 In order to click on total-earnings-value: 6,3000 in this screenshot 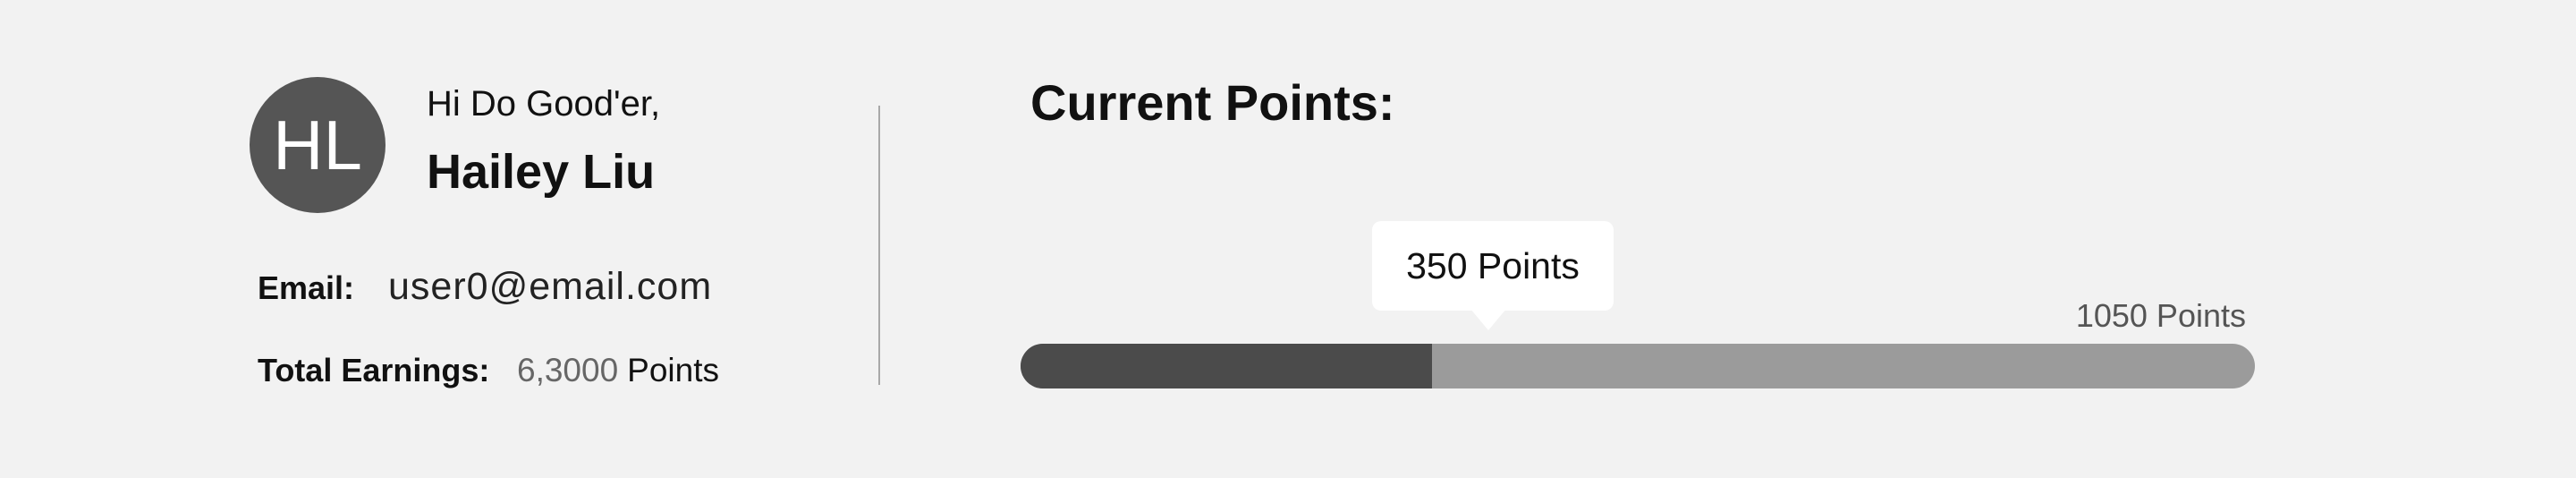, I will do `click(568, 370)`.